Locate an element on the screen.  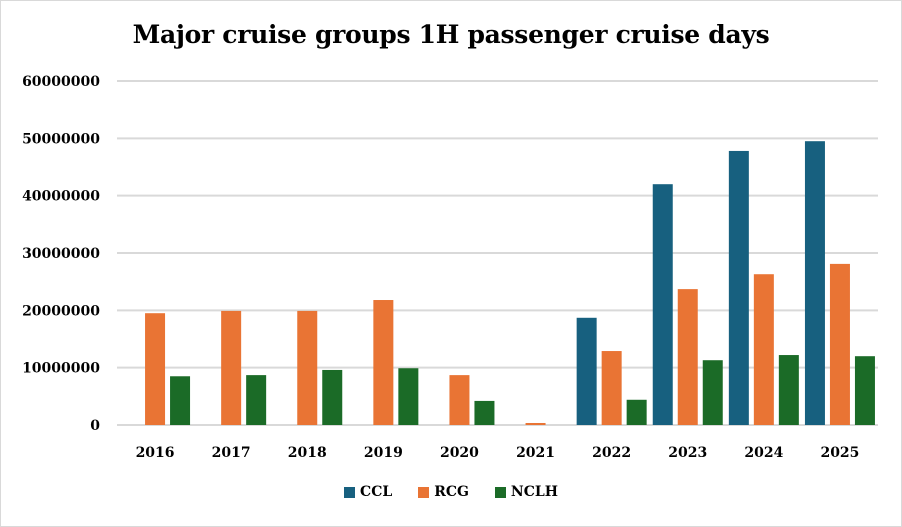
legend-item-rcg: RCG is located at coordinates (443, 492).